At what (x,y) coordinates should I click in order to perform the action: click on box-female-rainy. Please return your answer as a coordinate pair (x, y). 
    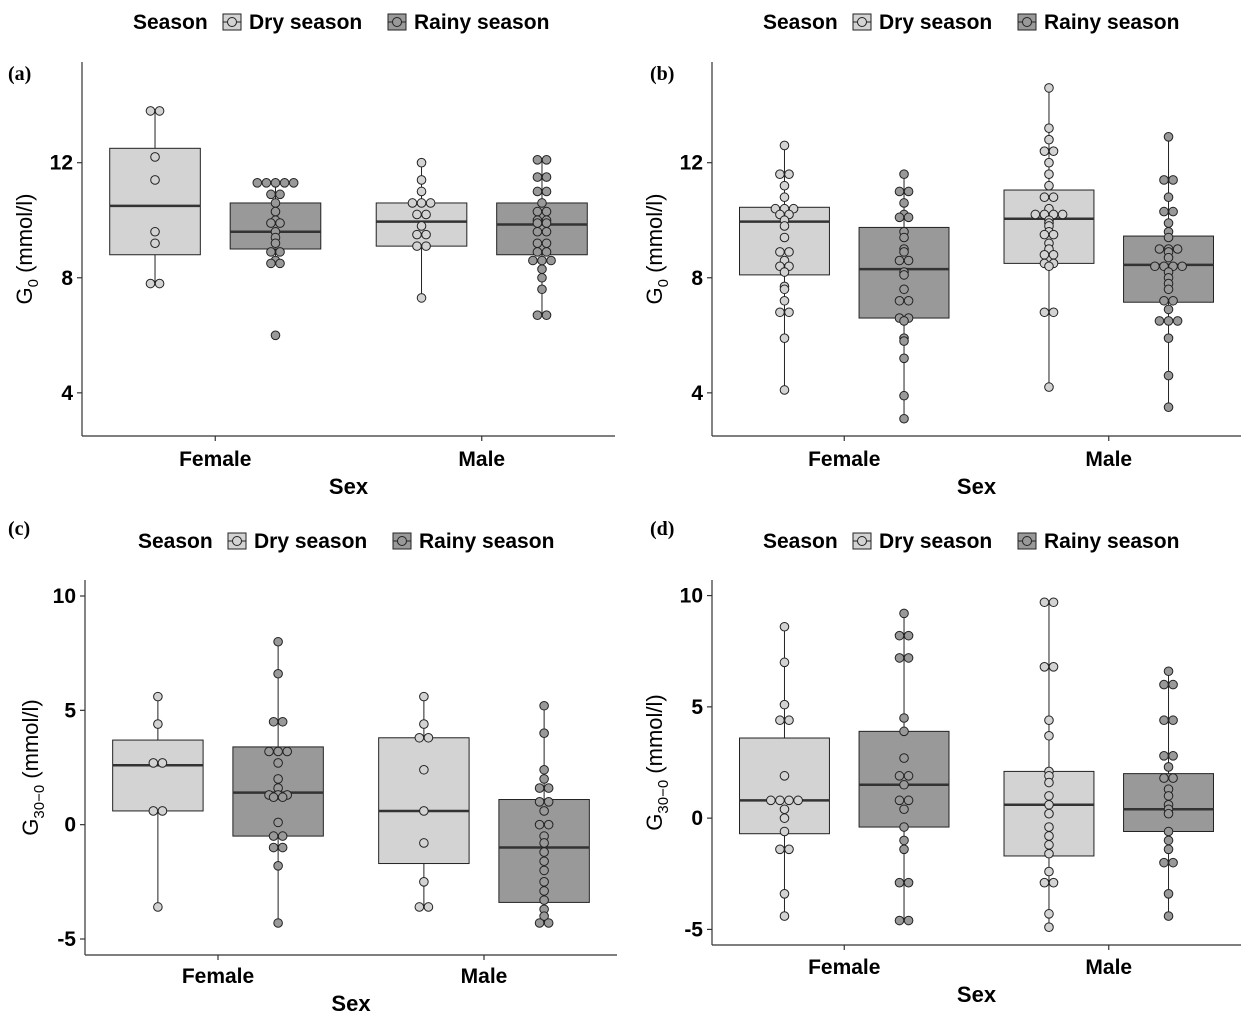
    Looking at the image, I should click on (275, 259).